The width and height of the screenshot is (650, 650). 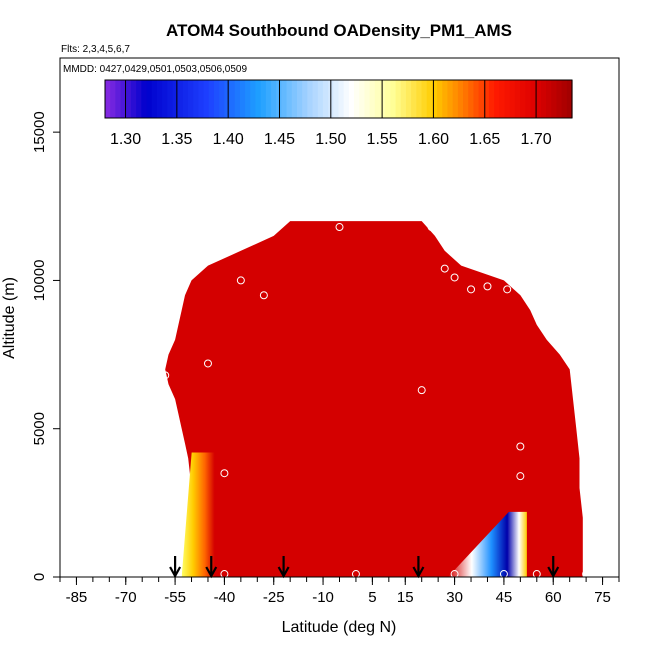 I want to click on x-tick-label: -85, so click(x=77, y=597).